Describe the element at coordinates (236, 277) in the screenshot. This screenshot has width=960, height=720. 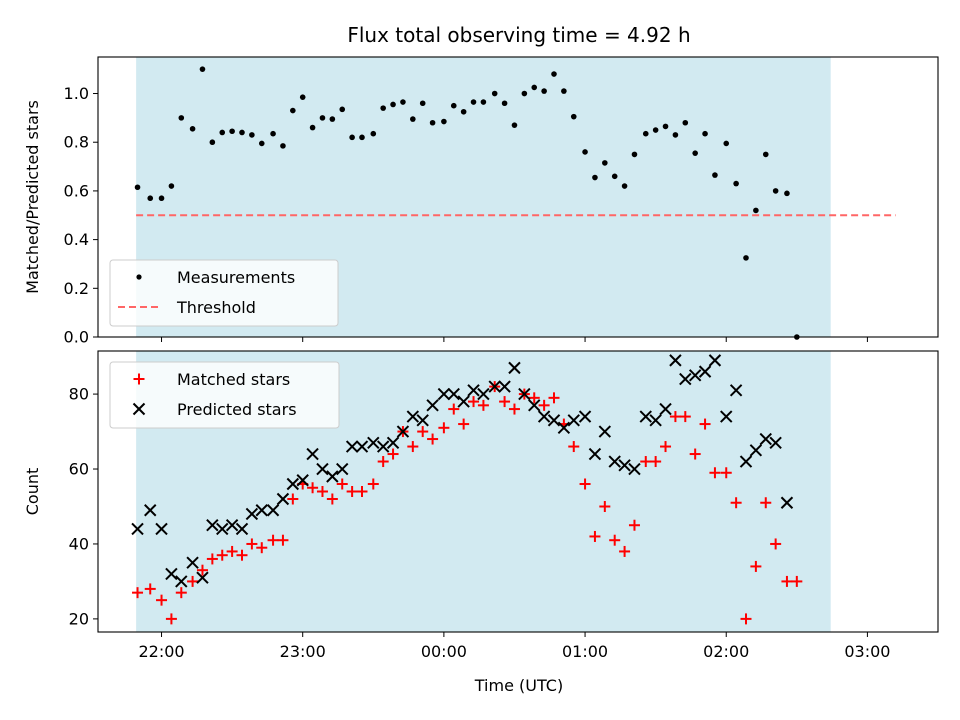
I see `legend-measurements-label: Measurements` at that location.